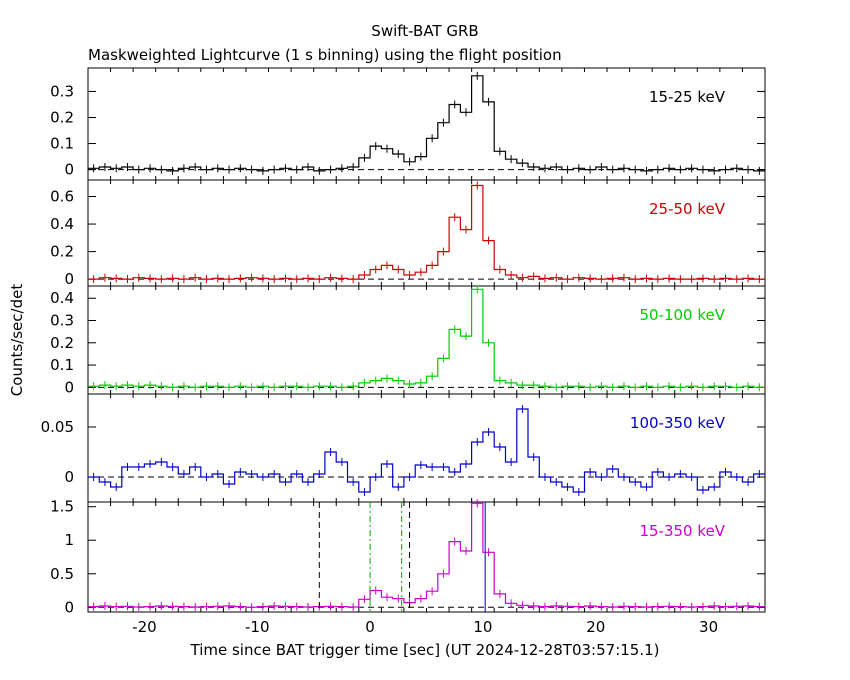 This screenshot has width=850, height=680. What do you see at coordinates (708, 627) in the screenshot?
I see `x-tick-label: 30` at bounding box center [708, 627].